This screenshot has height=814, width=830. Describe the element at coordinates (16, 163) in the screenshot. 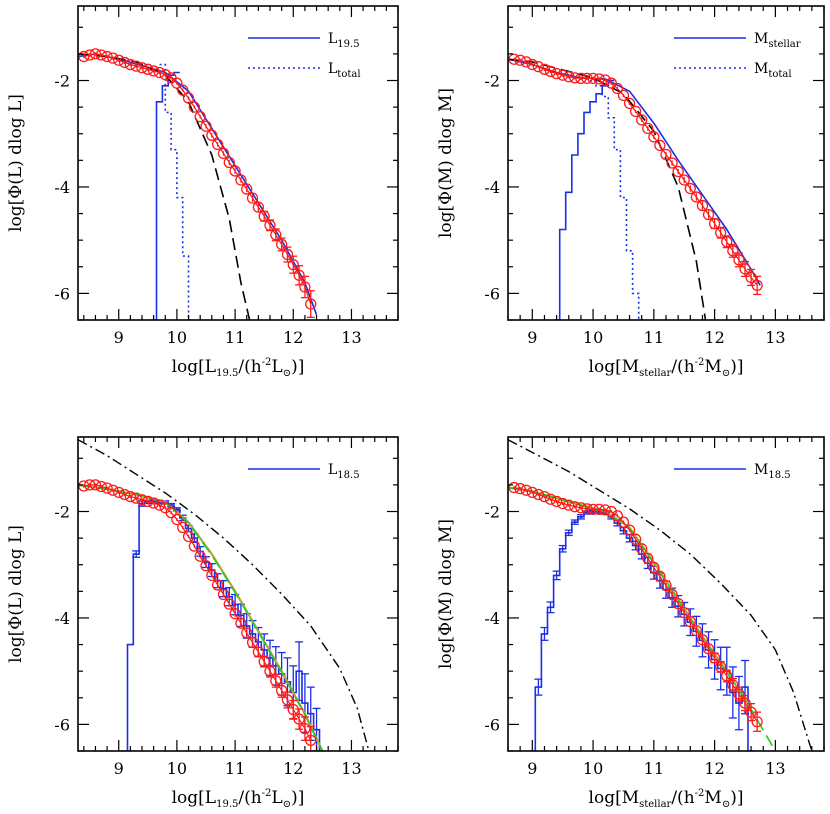

I see `y-axis-title: log[Φ(L) dlog L]` at that location.